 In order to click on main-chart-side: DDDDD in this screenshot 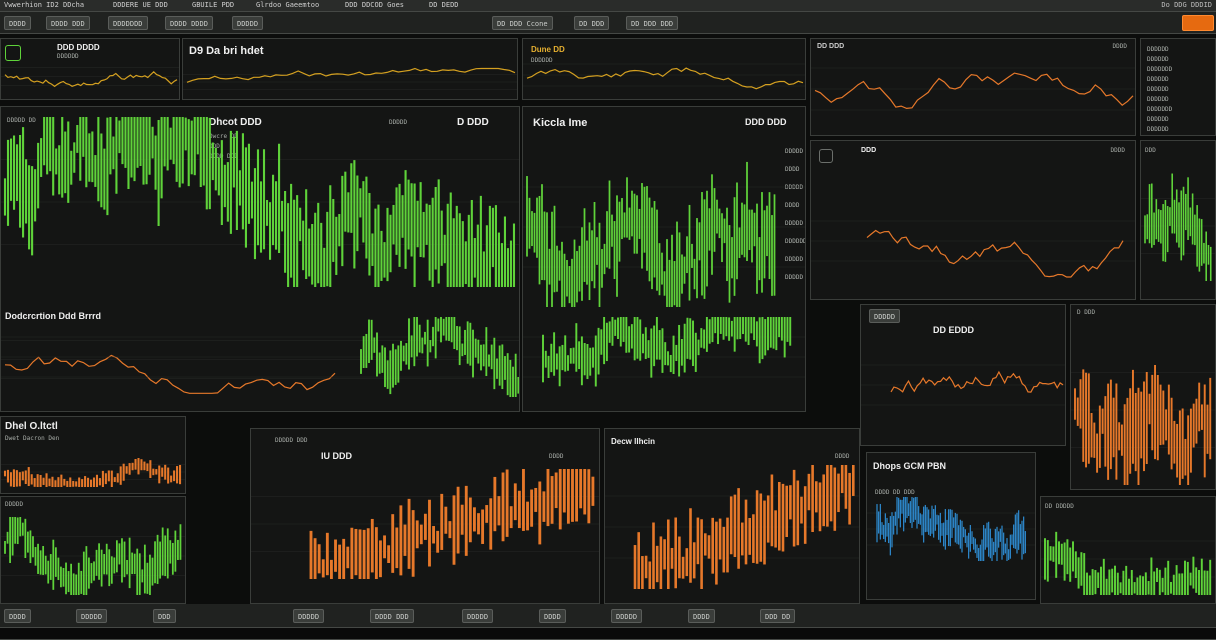, I will do `click(398, 122)`.